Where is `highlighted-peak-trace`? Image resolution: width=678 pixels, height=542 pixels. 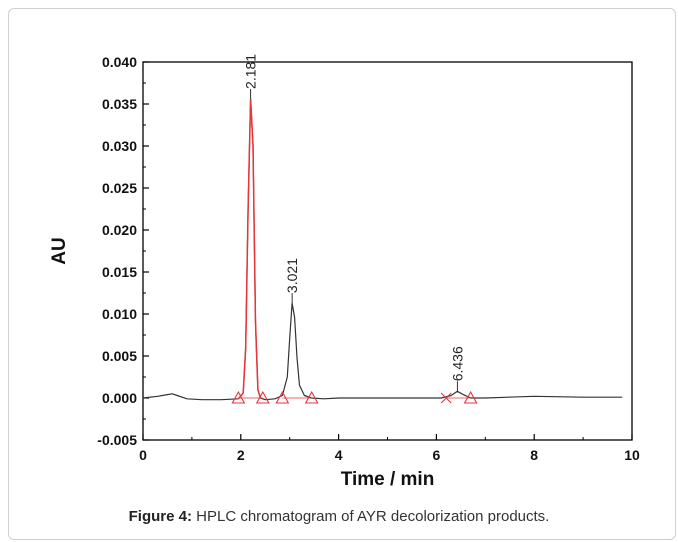 highlighted-peak-trace is located at coordinates (249, 249).